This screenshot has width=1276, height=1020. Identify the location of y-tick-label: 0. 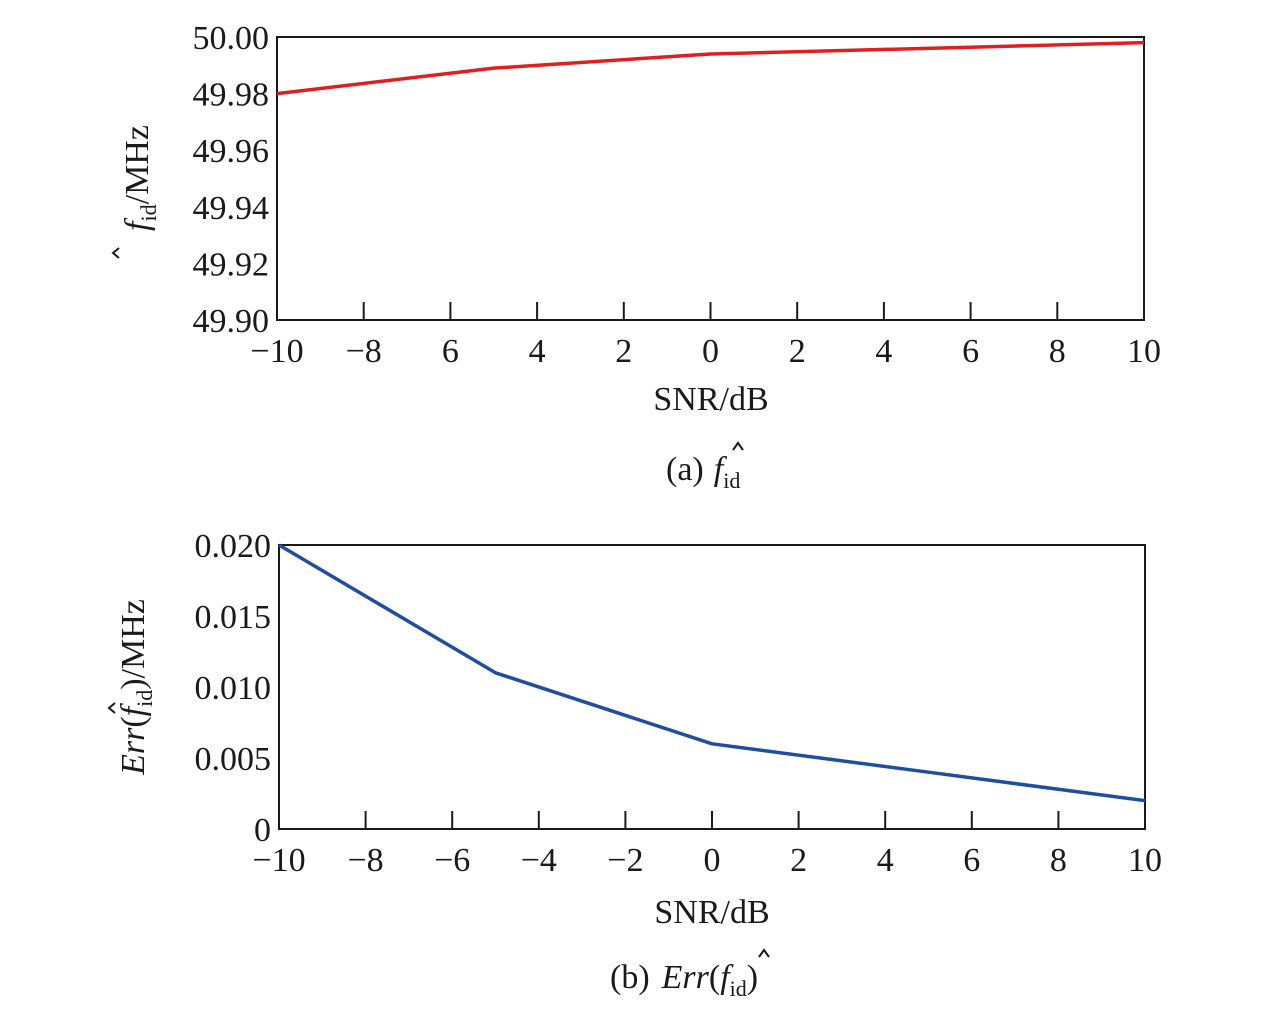
(262, 830).